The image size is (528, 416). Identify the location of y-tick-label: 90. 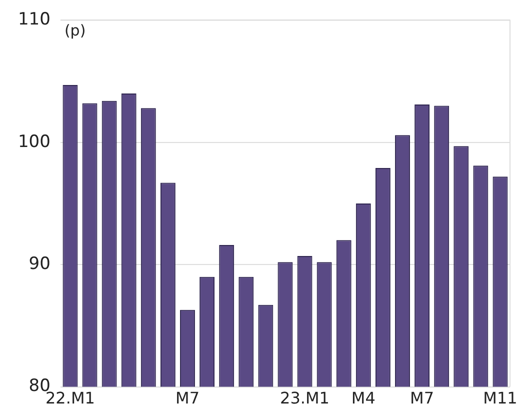
(39, 264).